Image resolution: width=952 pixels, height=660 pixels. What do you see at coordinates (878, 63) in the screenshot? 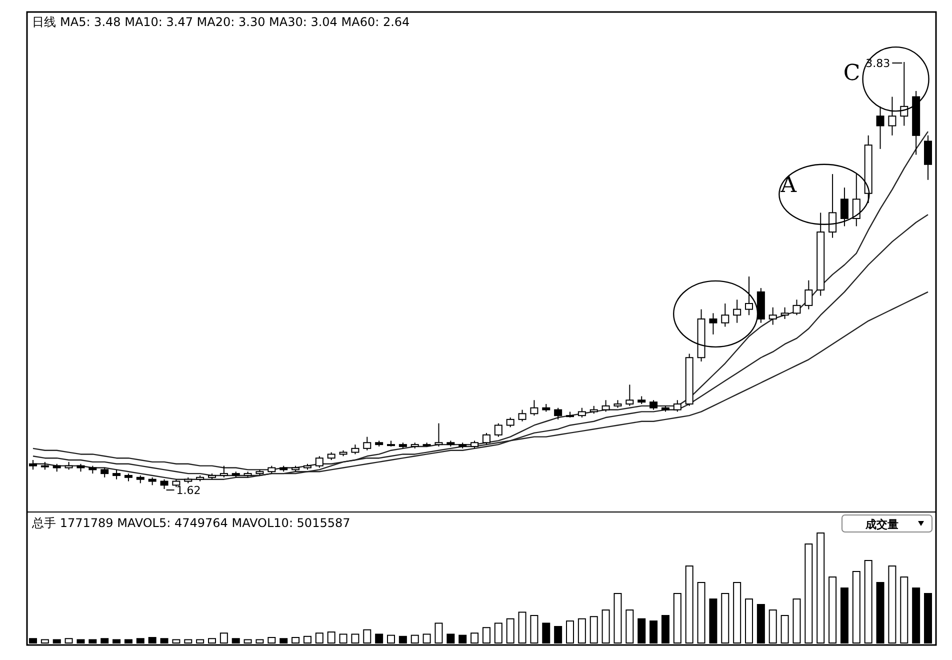
I see `annotation: 3.83` at bounding box center [878, 63].